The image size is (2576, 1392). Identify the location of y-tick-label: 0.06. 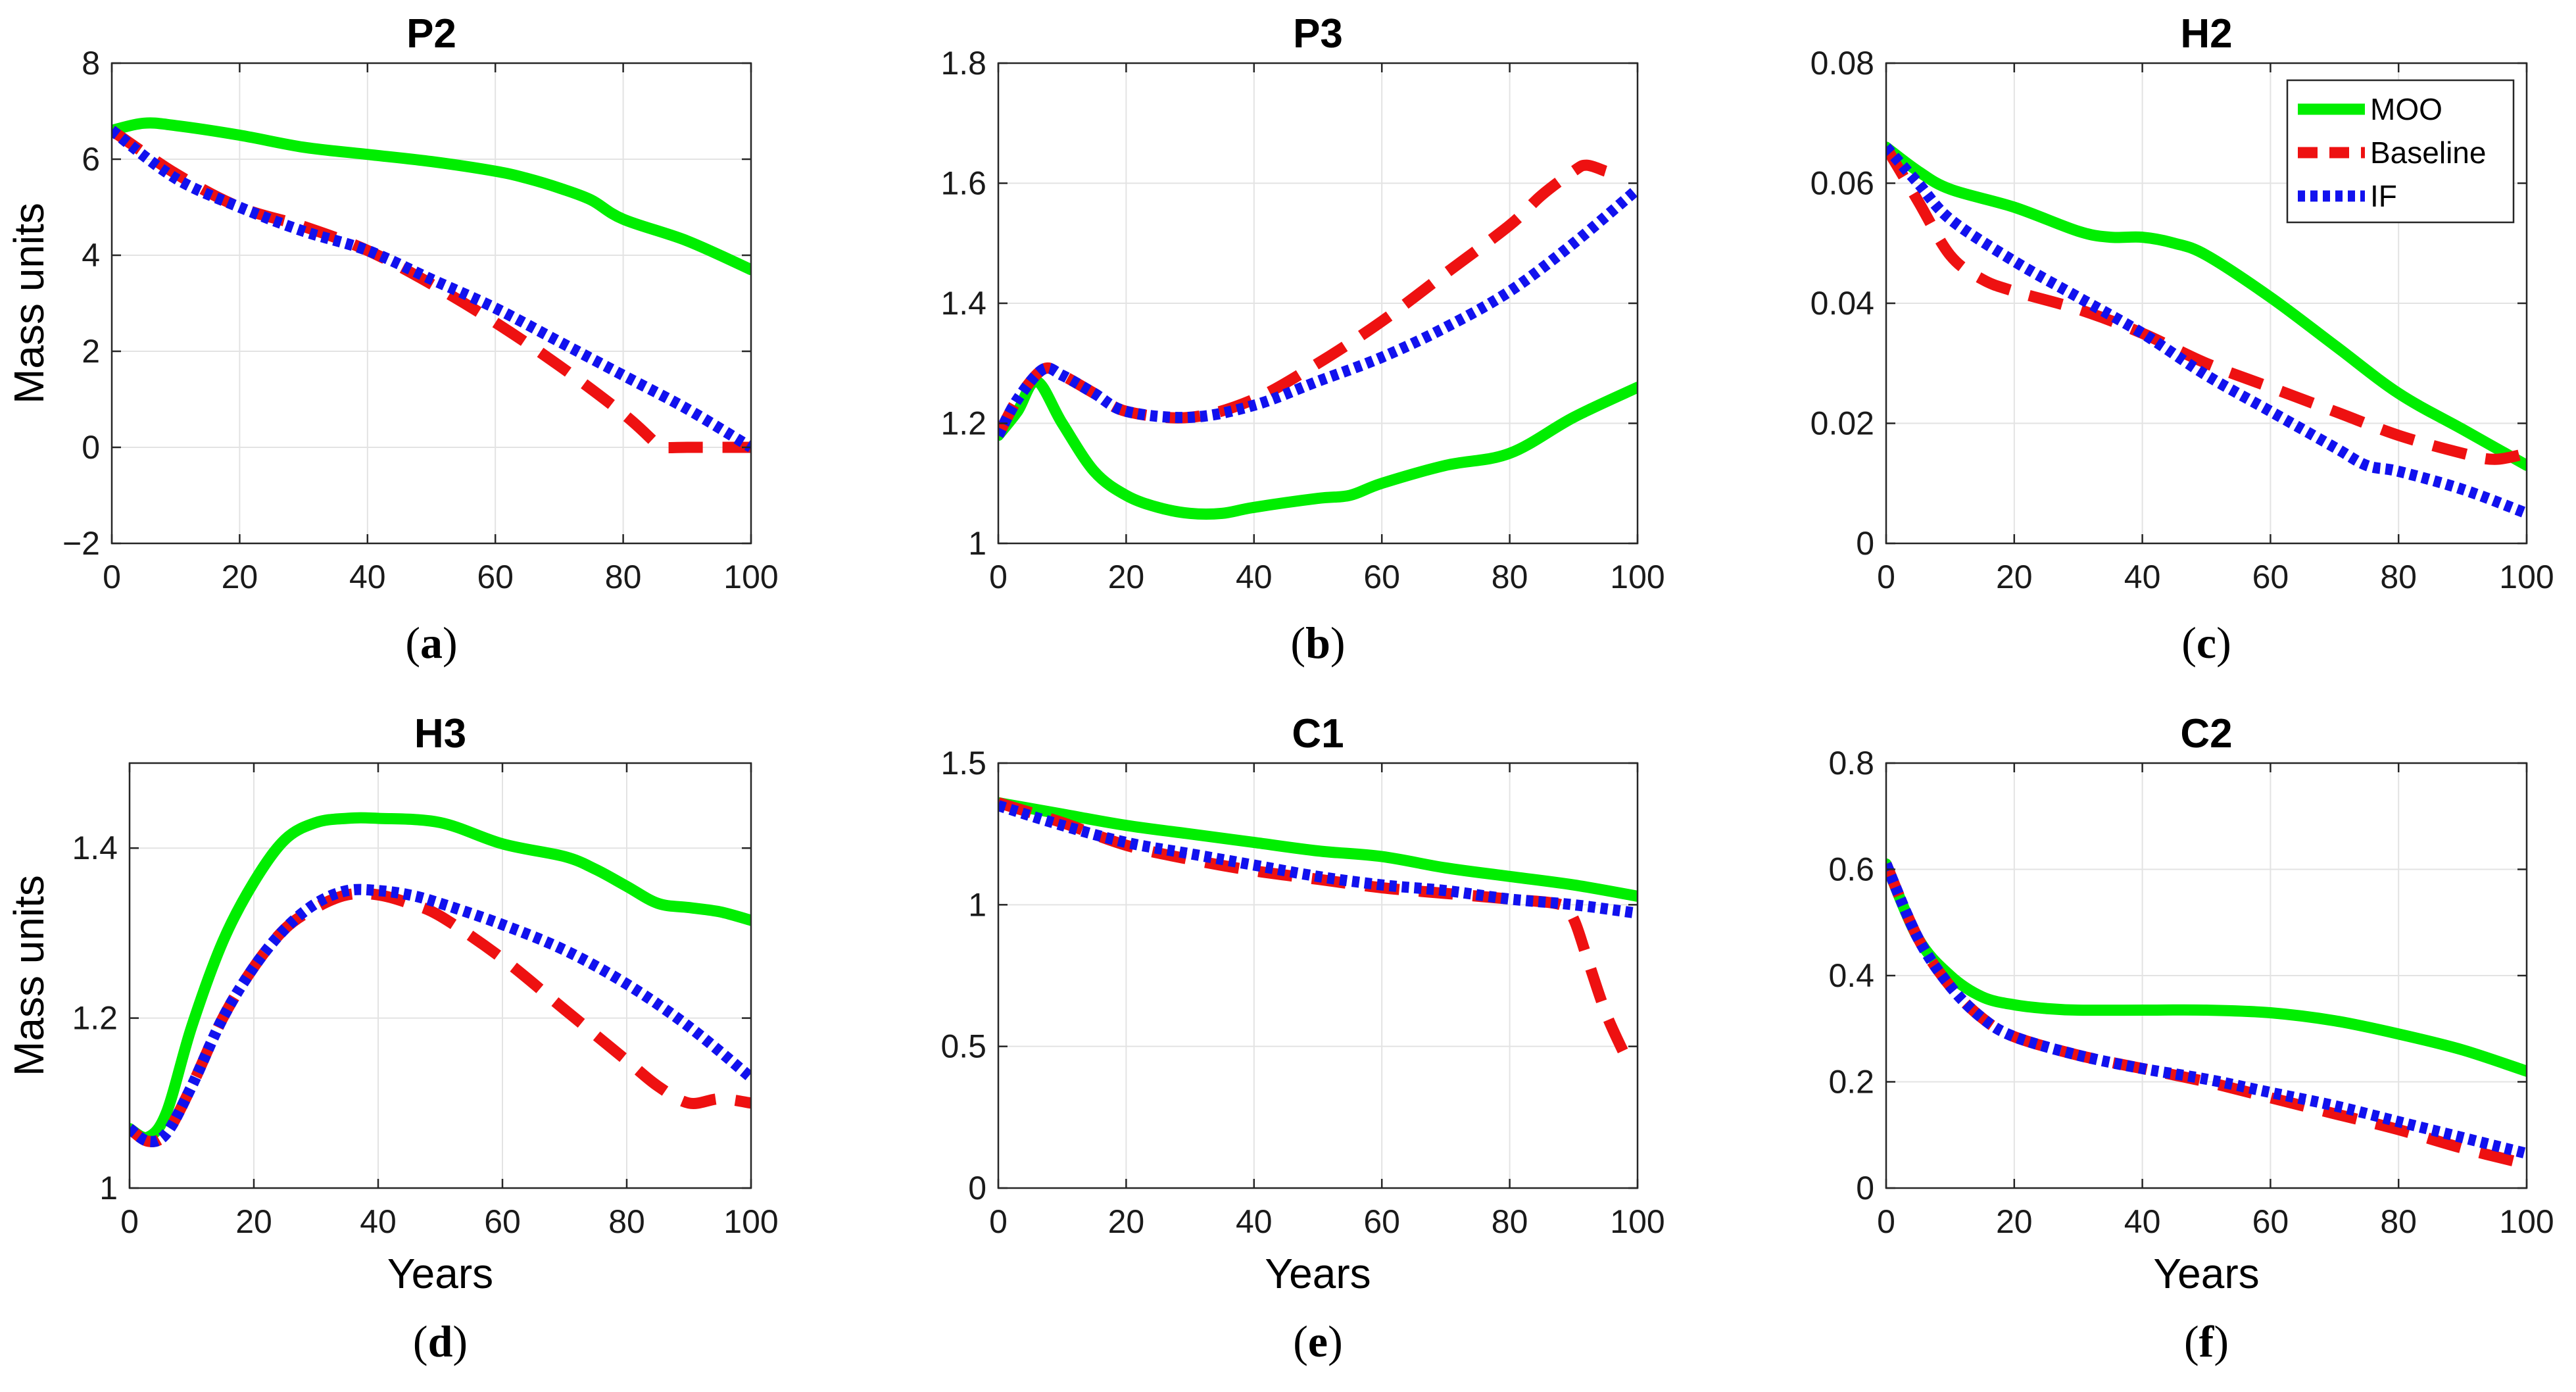
(1842, 183).